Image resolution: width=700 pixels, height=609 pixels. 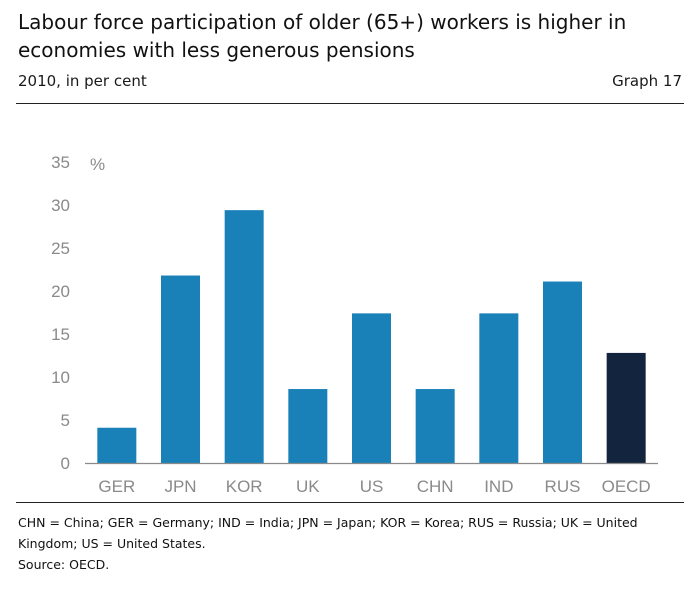 What do you see at coordinates (647, 81) in the screenshot?
I see `graph-number: Graph 17` at bounding box center [647, 81].